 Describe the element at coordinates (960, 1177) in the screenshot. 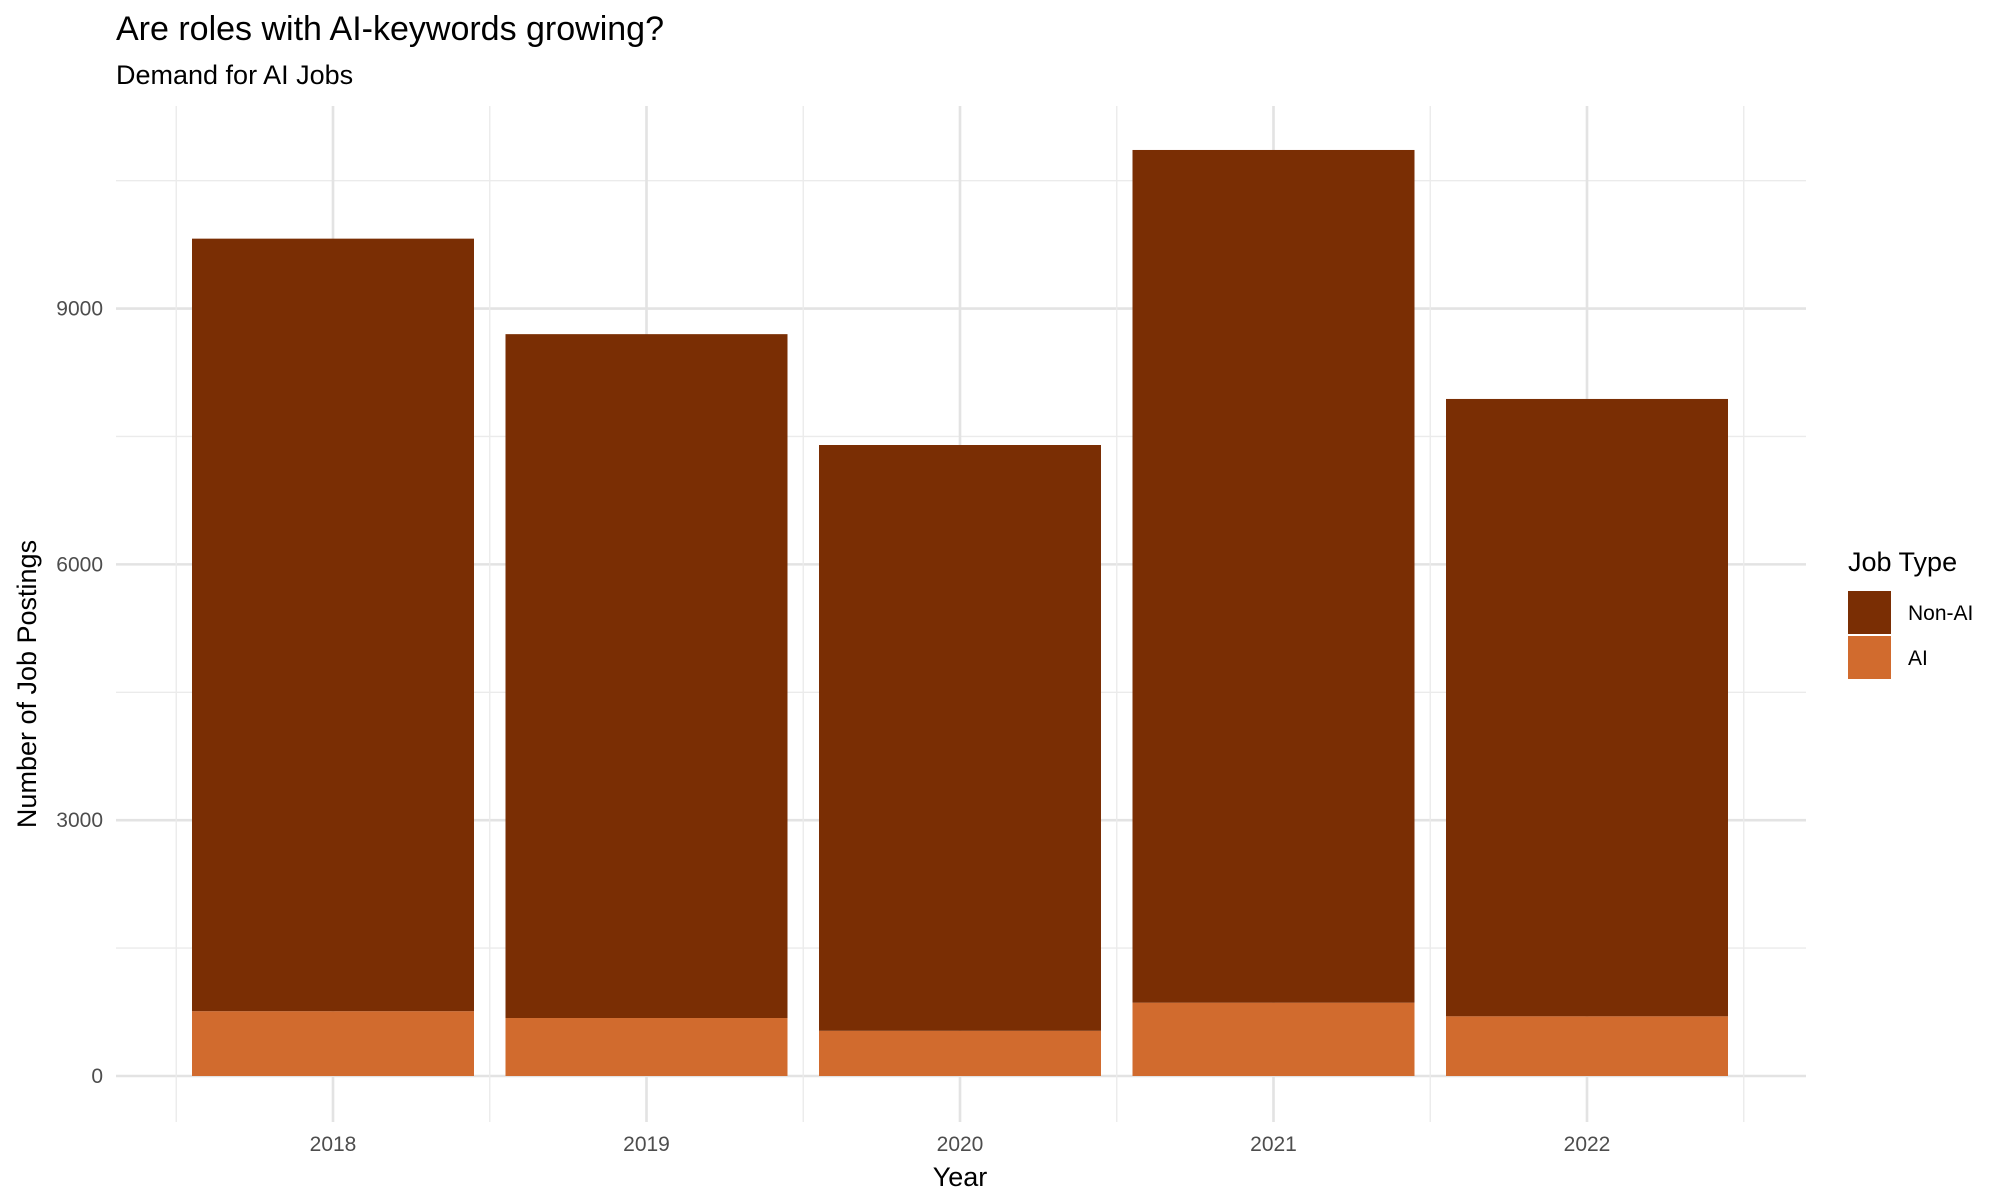

I see `x-axis-title: Year` at that location.